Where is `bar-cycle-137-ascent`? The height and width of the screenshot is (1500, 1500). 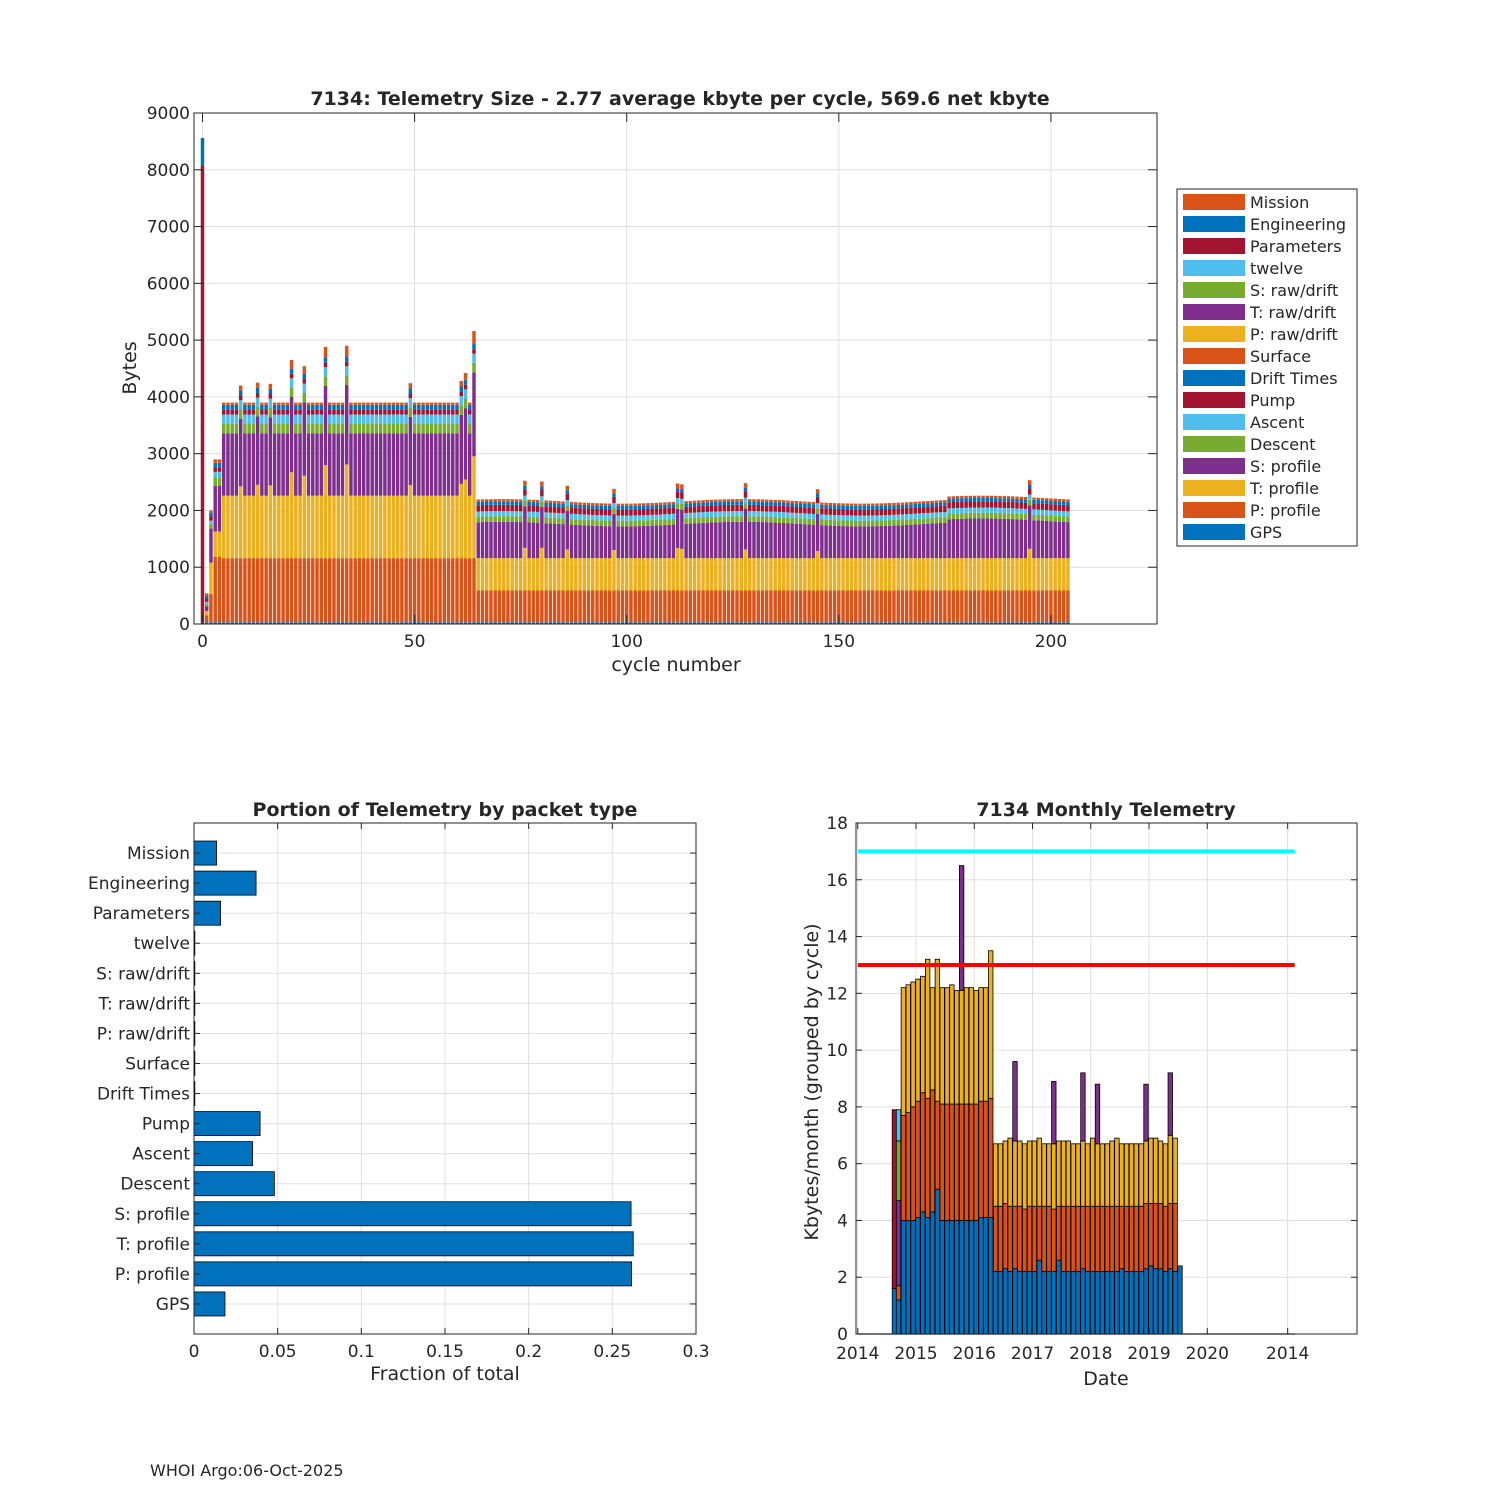
bar-cycle-137-ascent is located at coordinates (783, 515).